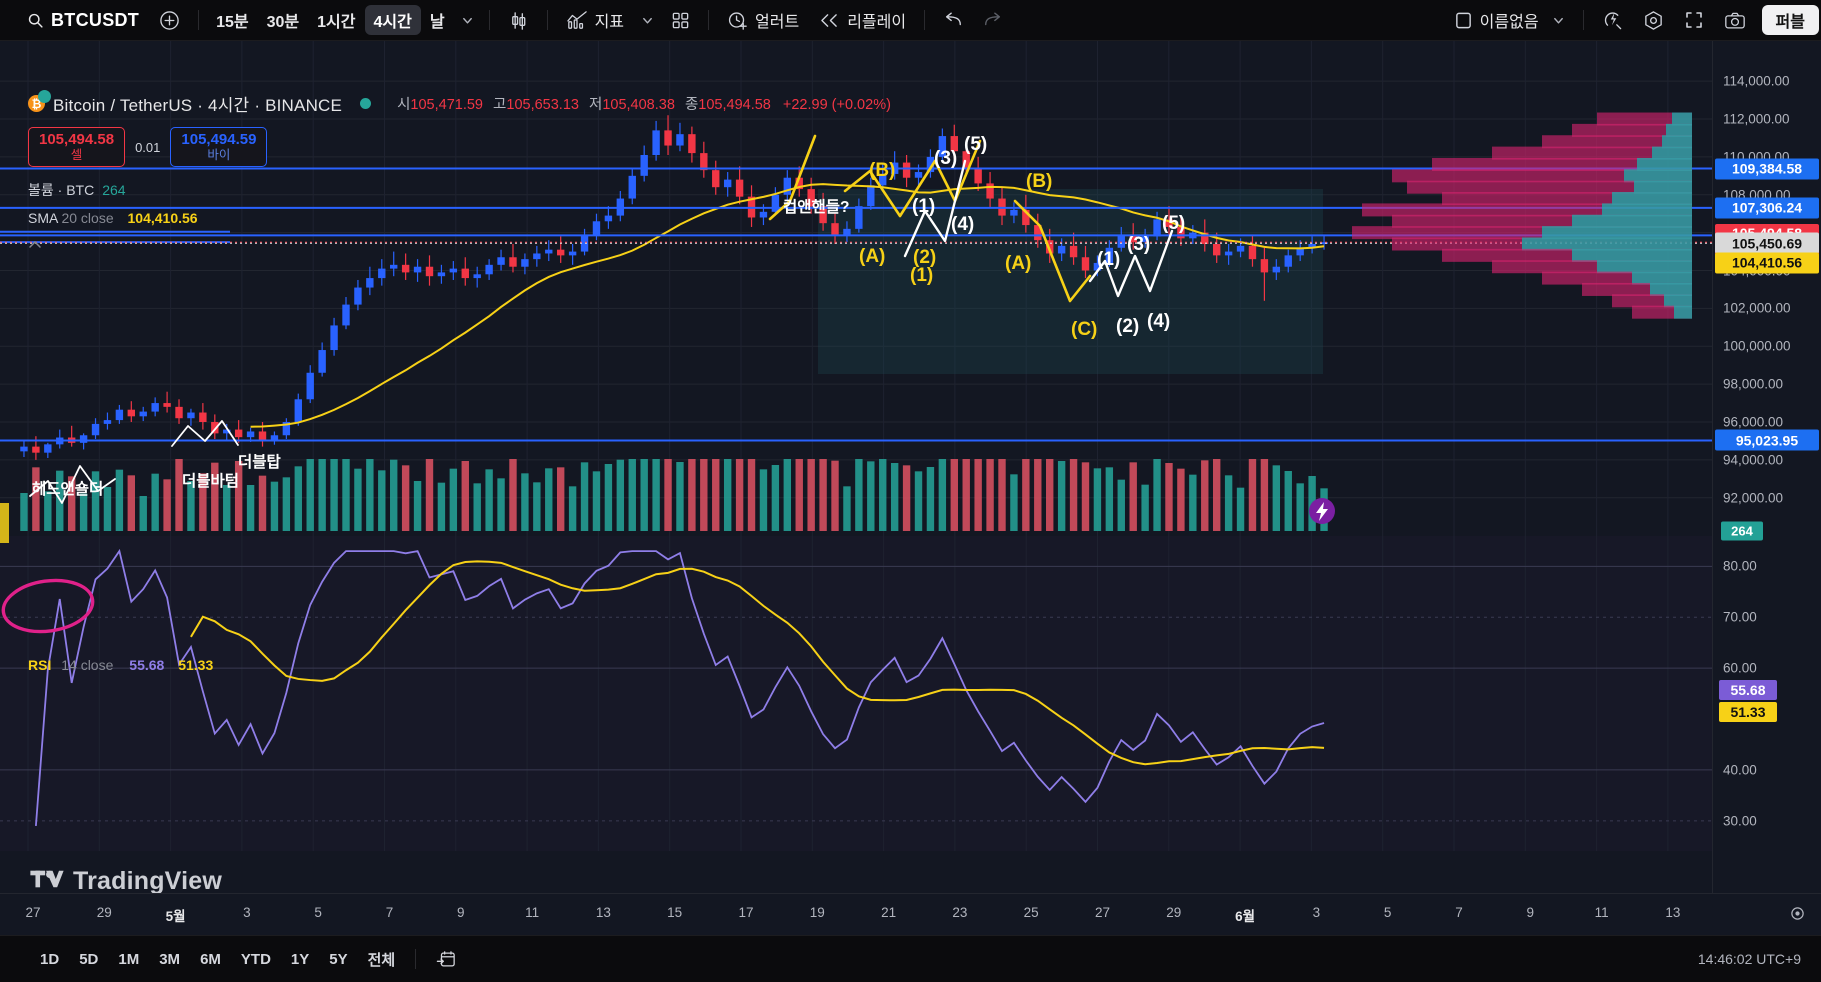 The image size is (1821, 982). I want to click on timeframe-1시간: 1시간, so click(336, 22).